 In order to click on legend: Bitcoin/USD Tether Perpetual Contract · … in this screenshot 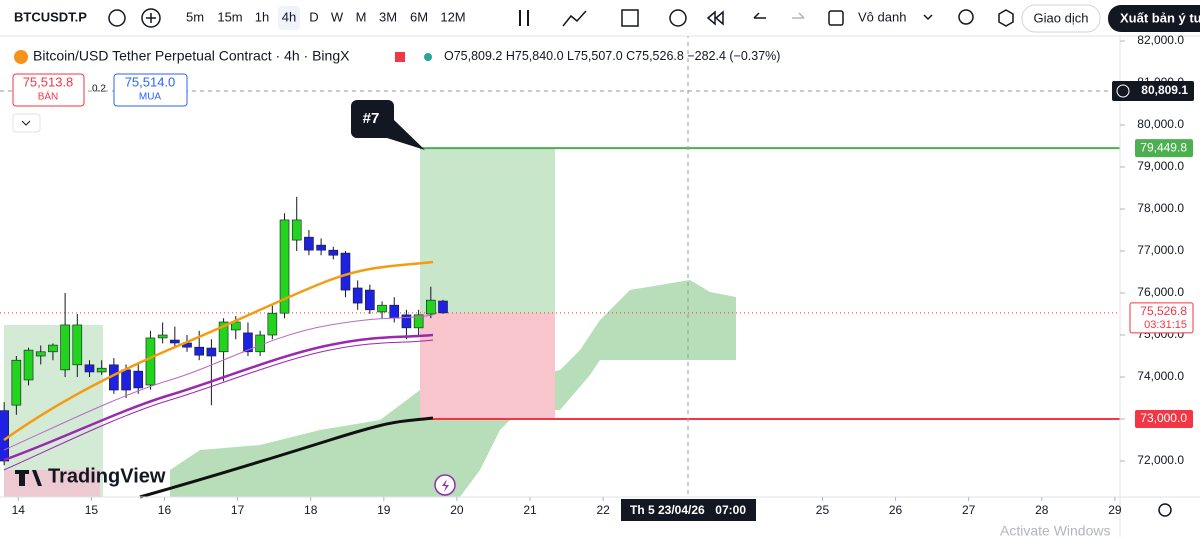, I will do `click(396, 90)`.